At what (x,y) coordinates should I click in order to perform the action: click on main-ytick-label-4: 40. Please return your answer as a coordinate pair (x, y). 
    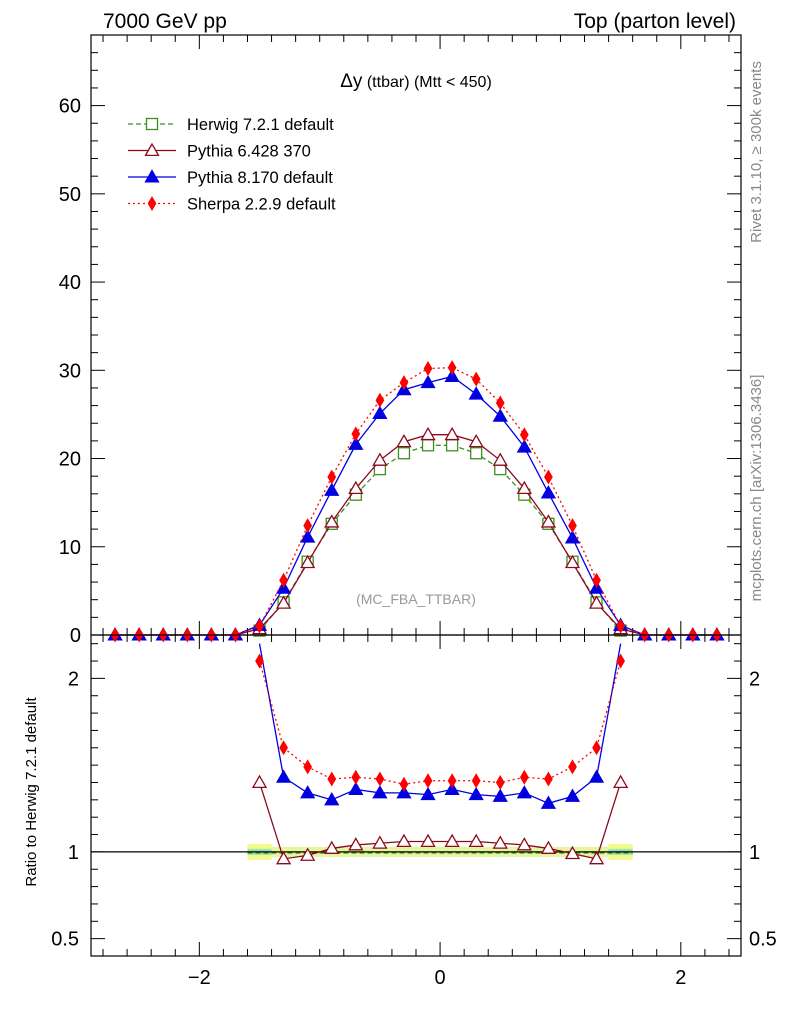
    Looking at the image, I should click on (70, 283).